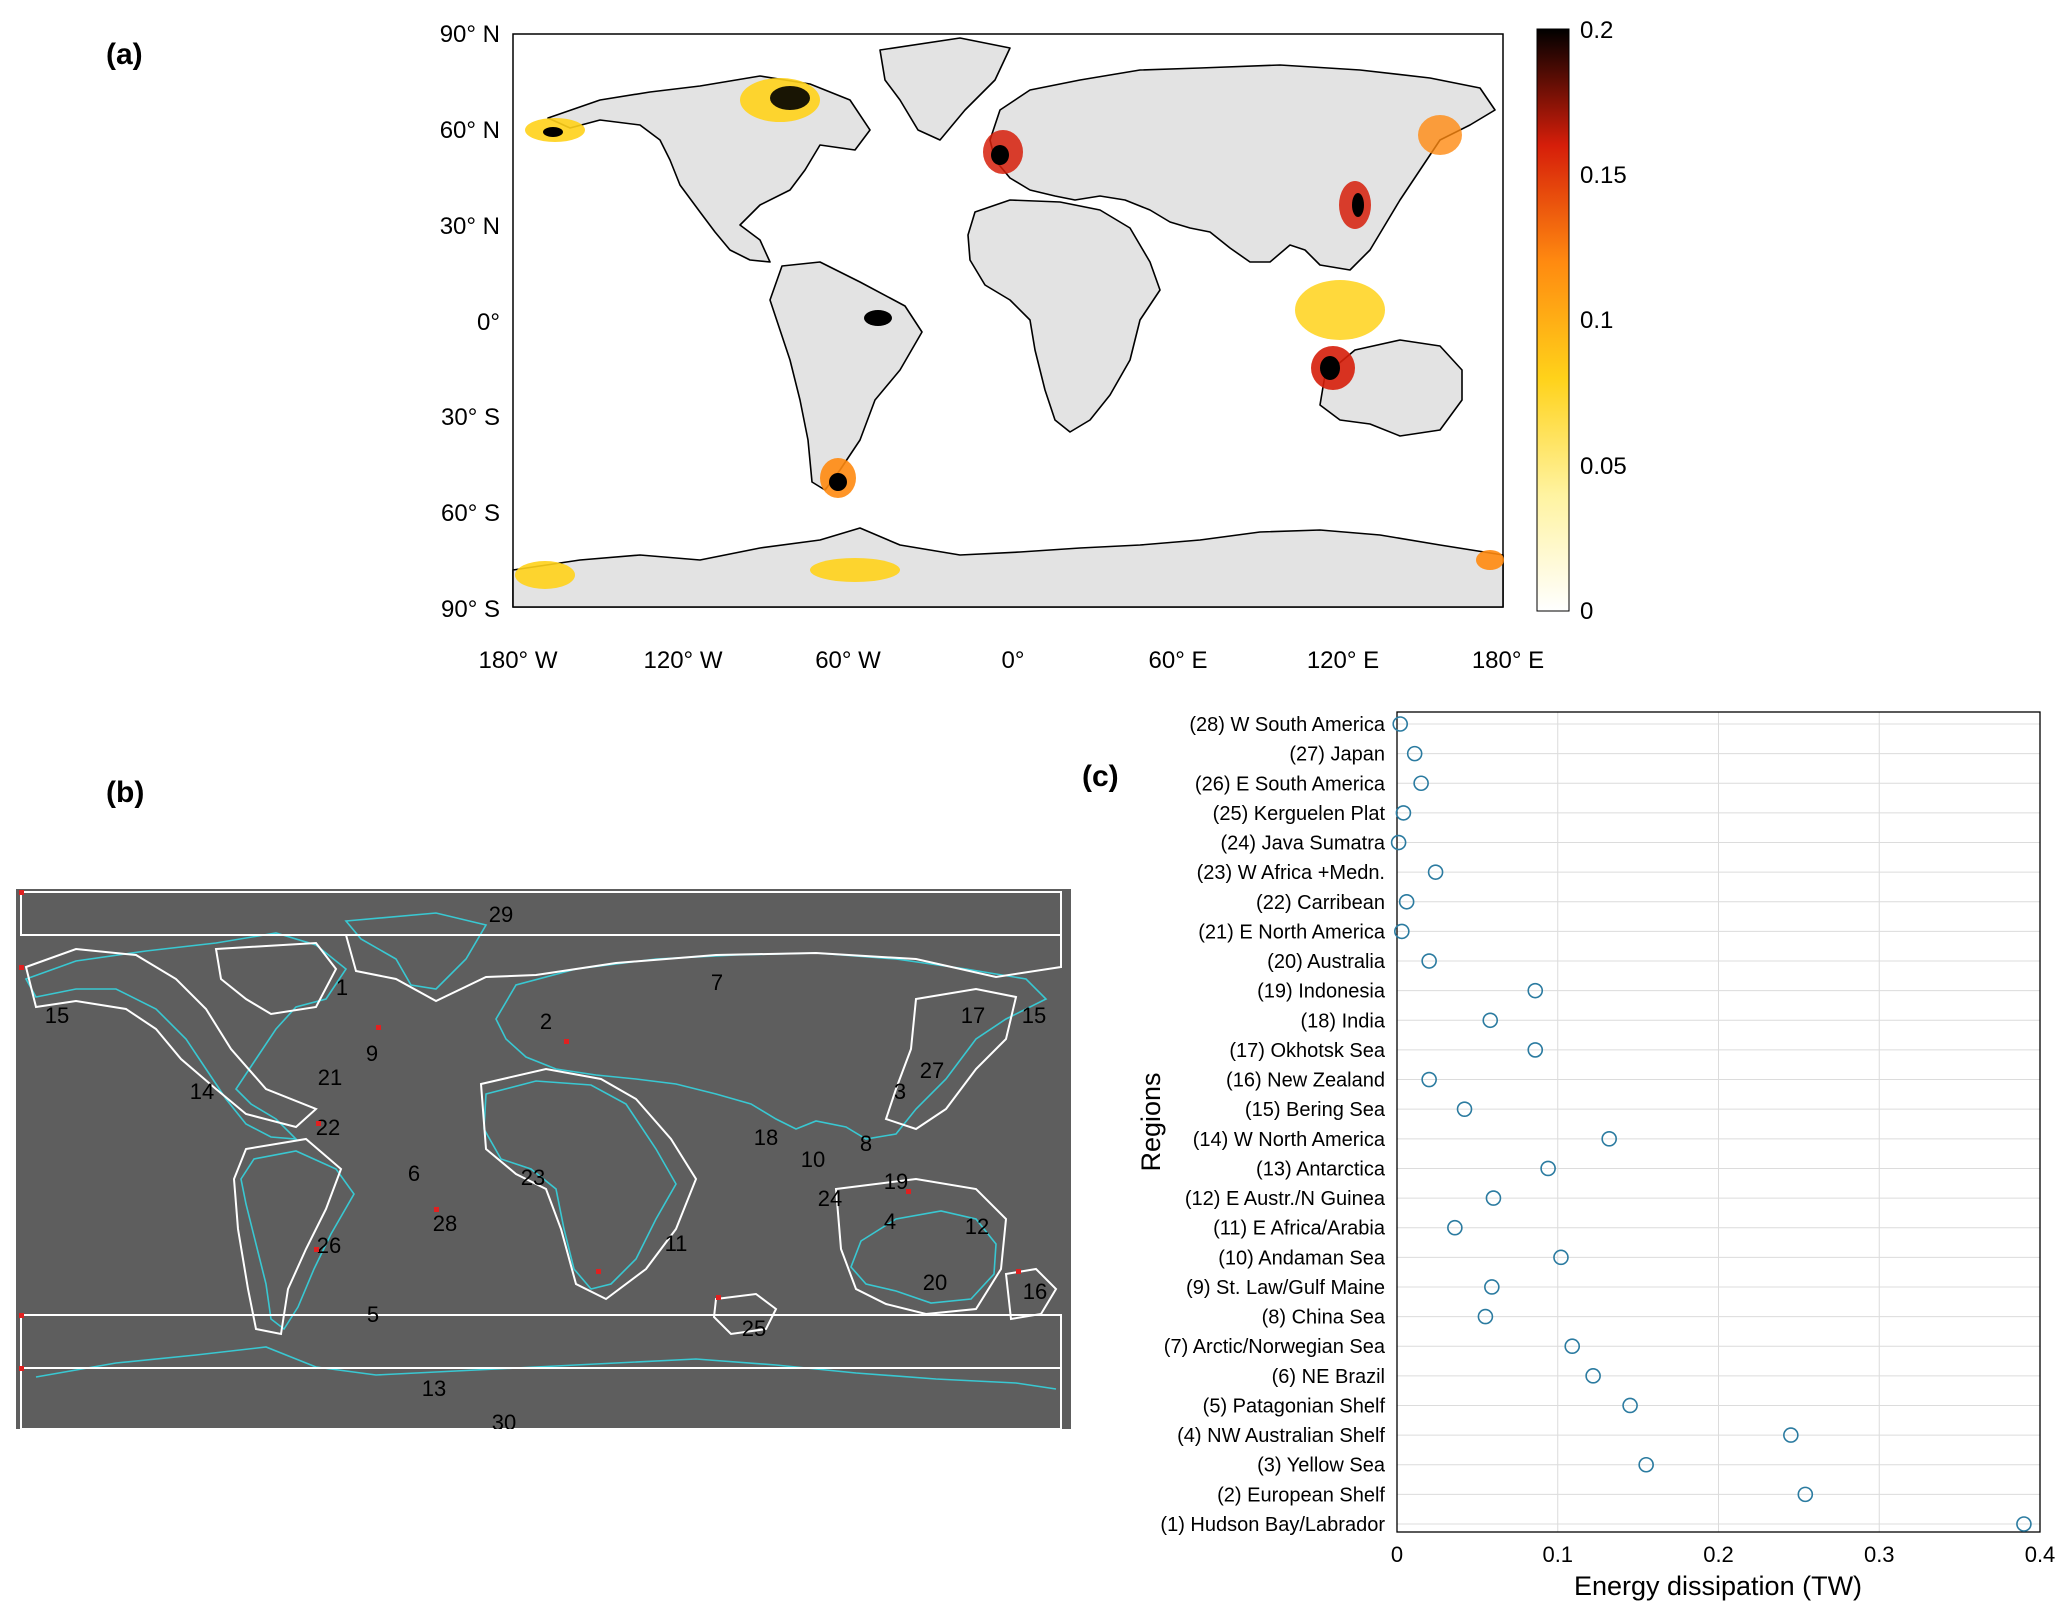 The height and width of the screenshot is (1615, 2067). Describe the element at coordinates (1343, 660) in the screenshot. I see `lon-label: 120° E` at that location.